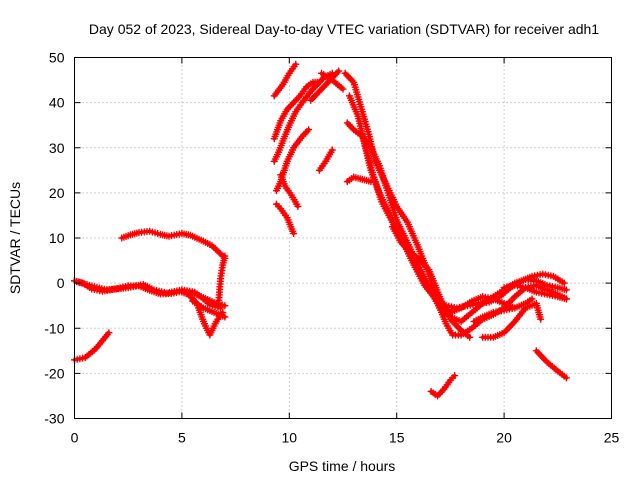 Image resolution: width=640 pixels, height=480 pixels. Describe the element at coordinates (57, 148) in the screenshot. I see `y-tick-label: 30` at that location.